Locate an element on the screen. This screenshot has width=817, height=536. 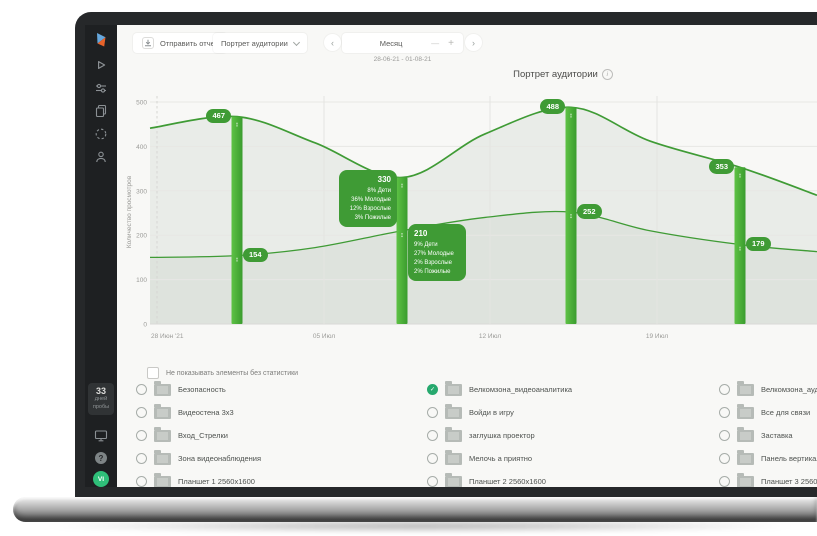
svg-text: 400 is located at coordinates (141, 147).